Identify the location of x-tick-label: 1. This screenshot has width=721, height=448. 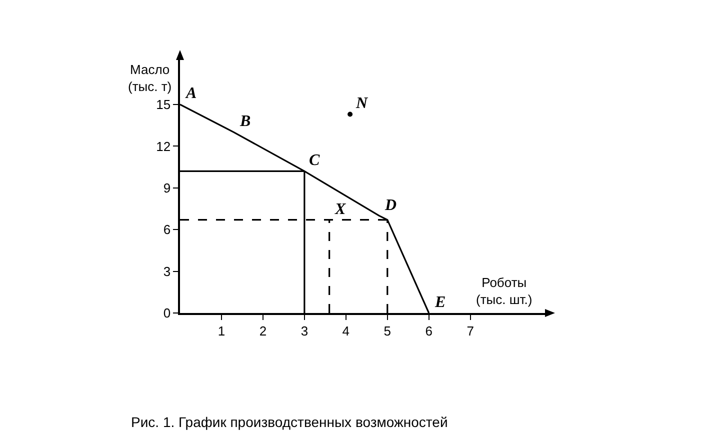
(222, 330).